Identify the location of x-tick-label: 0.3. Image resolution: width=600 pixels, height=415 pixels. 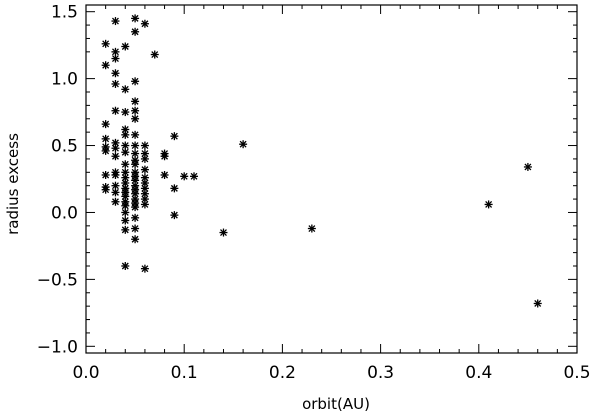
(380, 373).